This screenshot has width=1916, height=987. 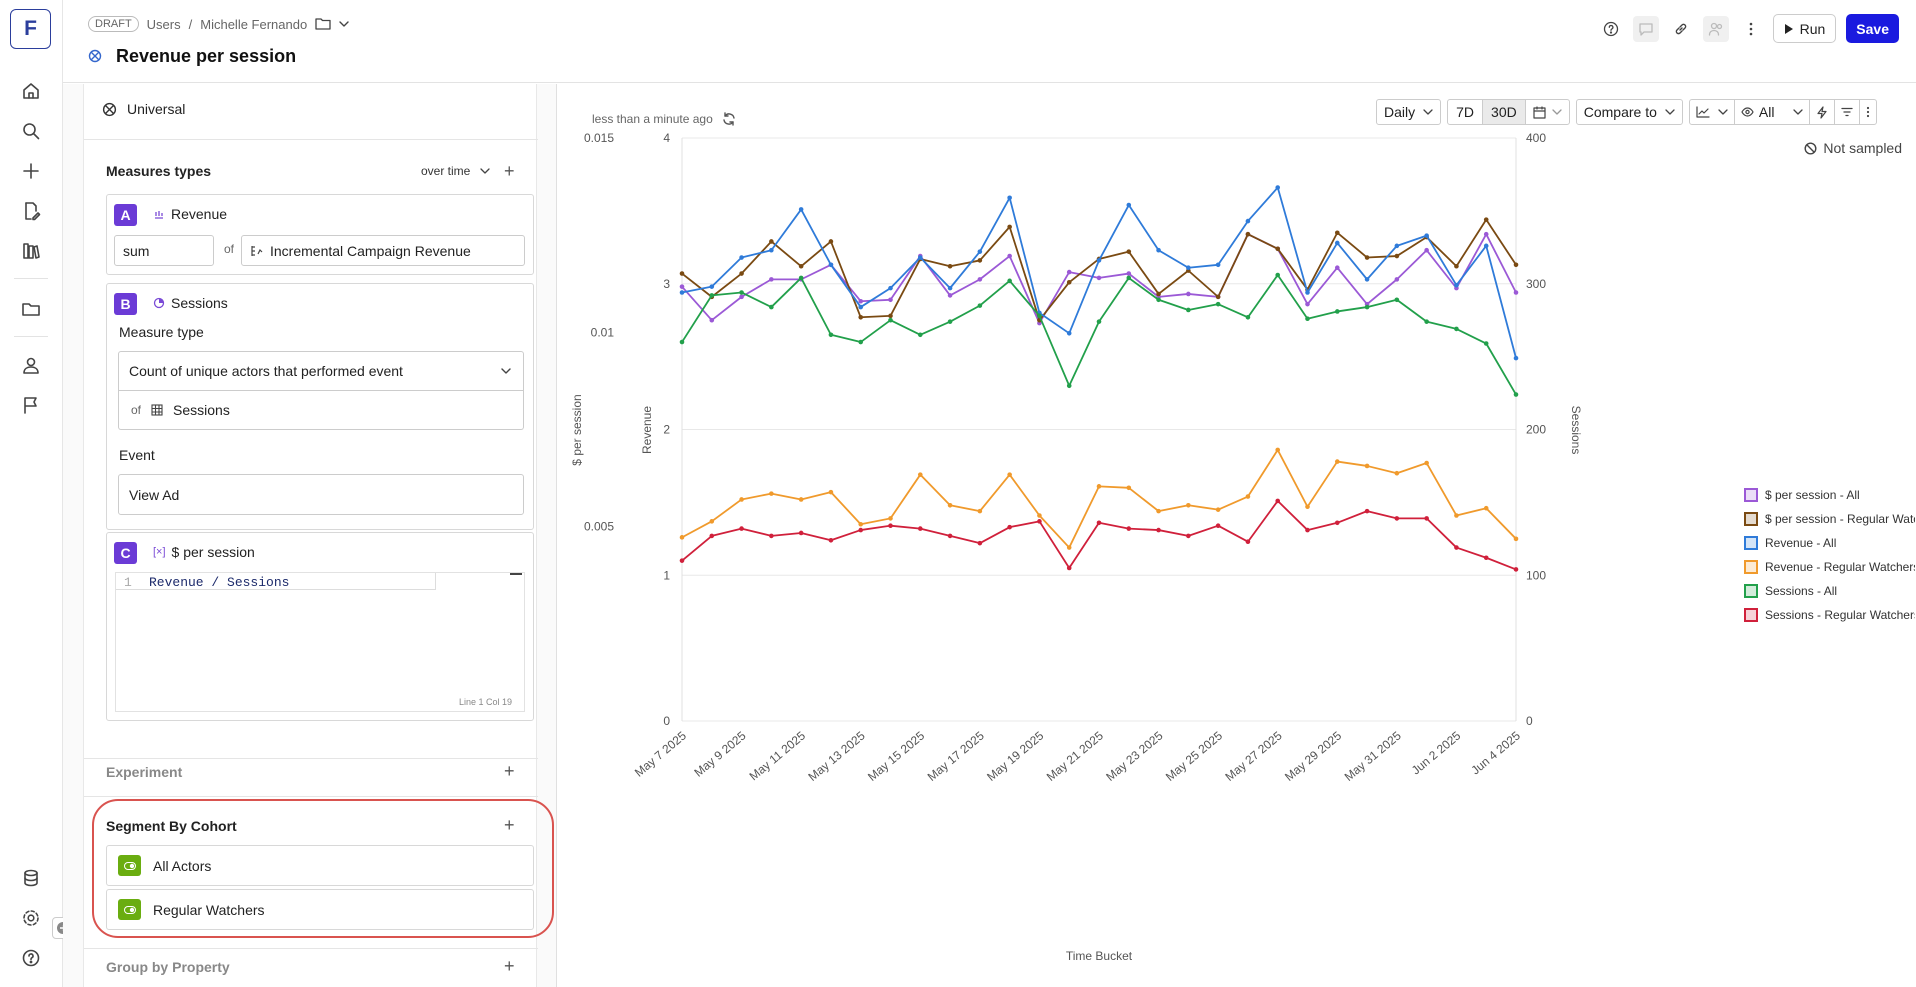 I want to click on legend-item: Sessions - Regular Watchers, so click(x=1829, y=615).